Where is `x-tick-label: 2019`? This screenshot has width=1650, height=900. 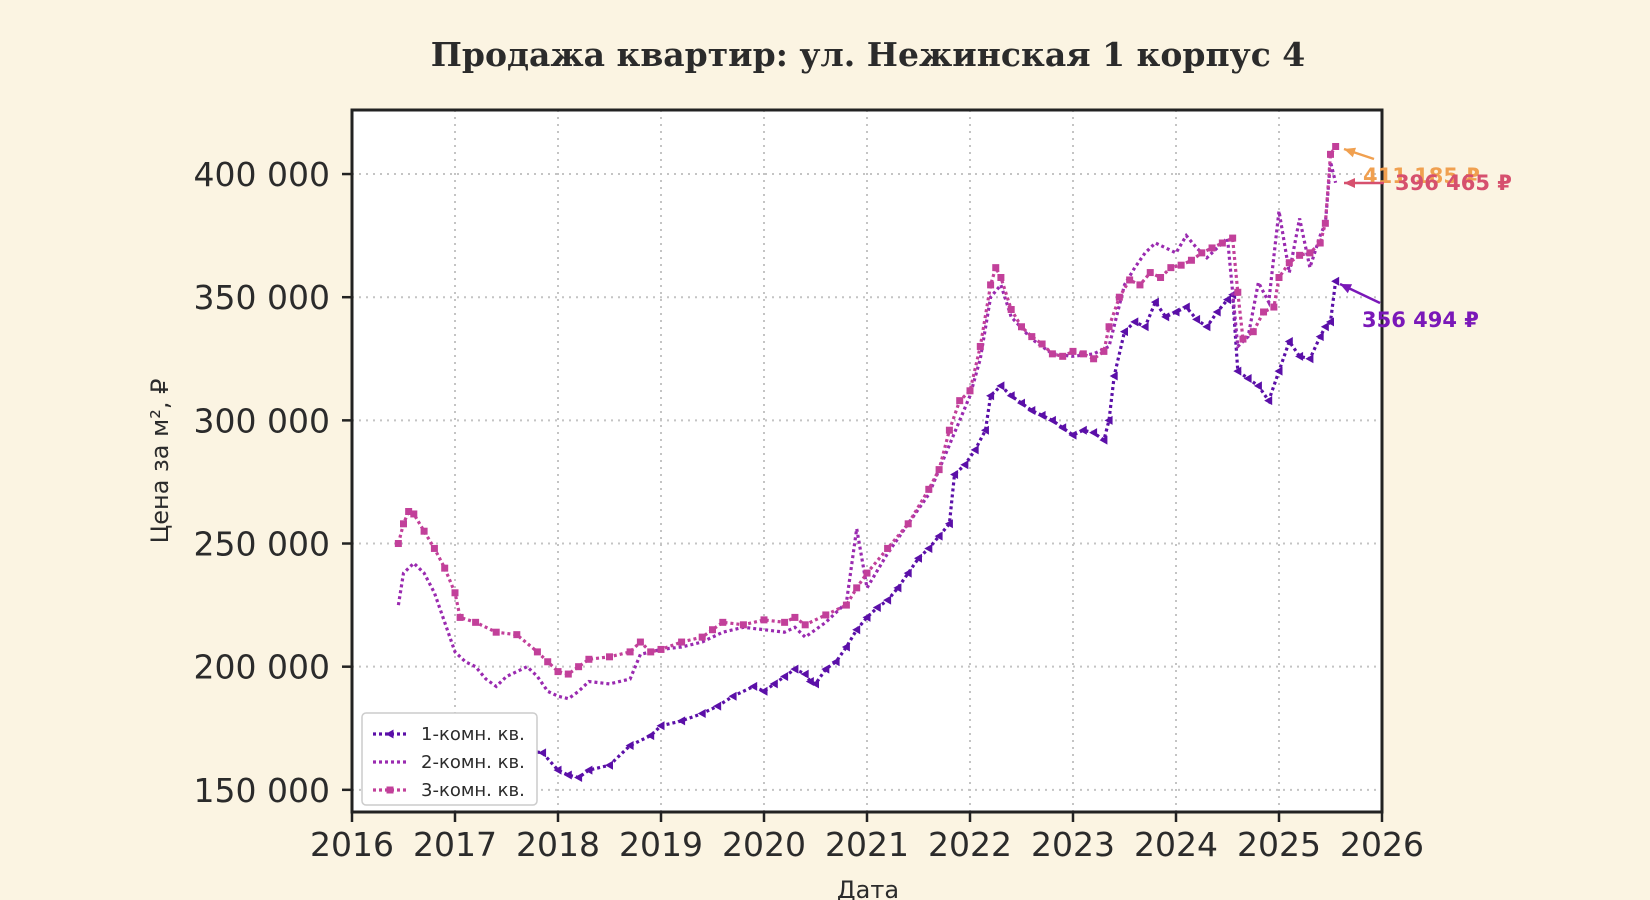 x-tick-label: 2019 is located at coordinates (661, 844).